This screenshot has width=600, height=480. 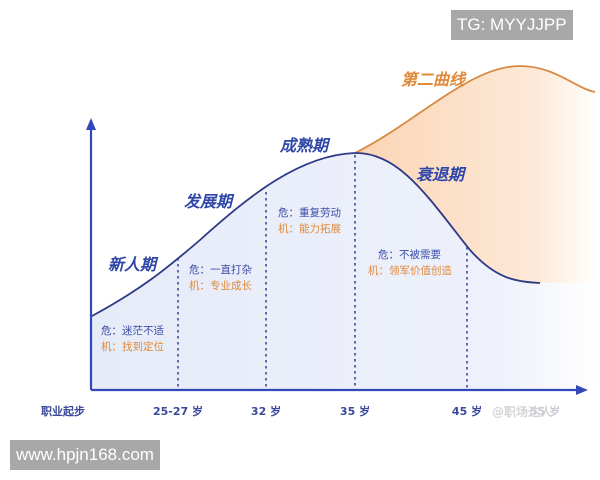 What do you see at coordinates (132, 264) in the screenshot?
I see `phase-label-newcomer: 新人期` at bounding box center [132, 264].